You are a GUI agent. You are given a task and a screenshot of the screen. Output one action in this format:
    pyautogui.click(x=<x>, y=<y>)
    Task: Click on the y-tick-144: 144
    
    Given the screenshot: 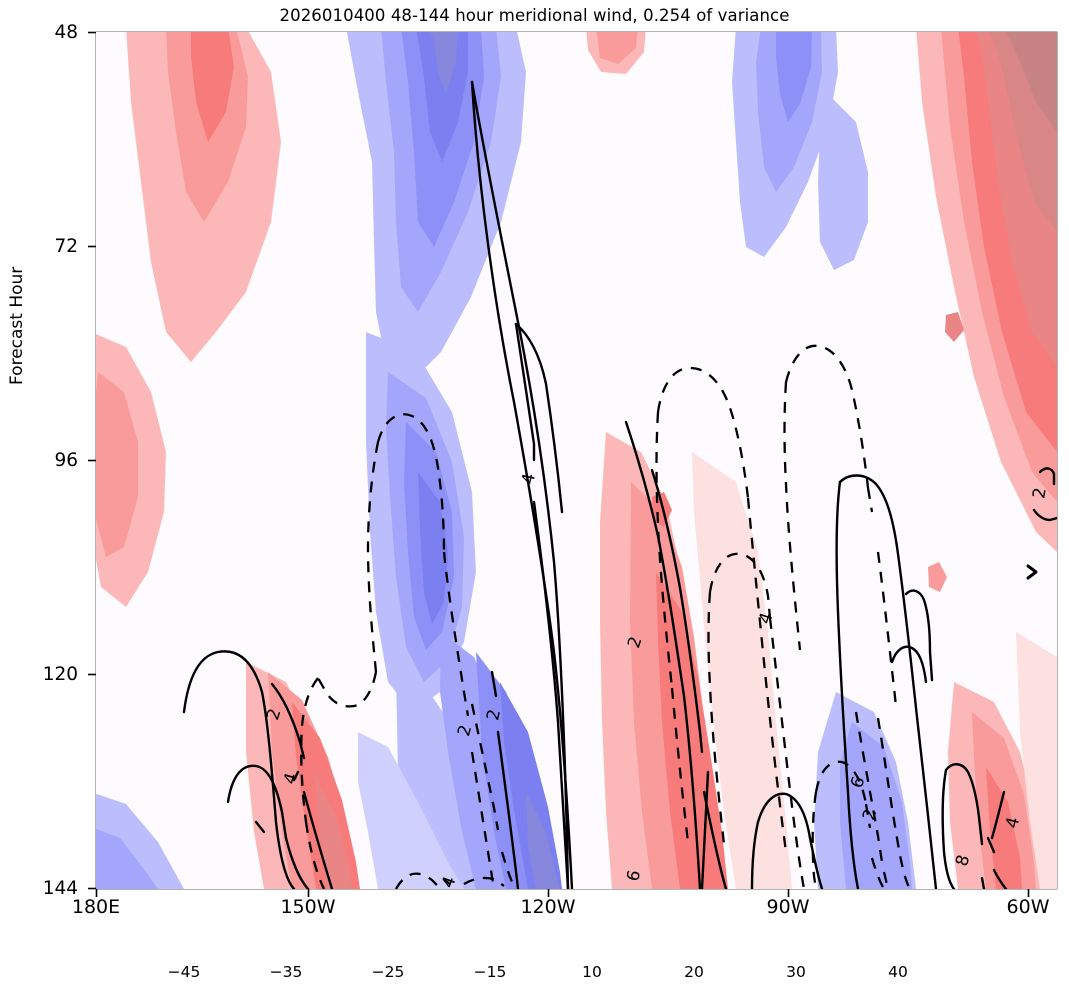 What is the action you would take?
    pyautogui.click(x=60, y=888)
    